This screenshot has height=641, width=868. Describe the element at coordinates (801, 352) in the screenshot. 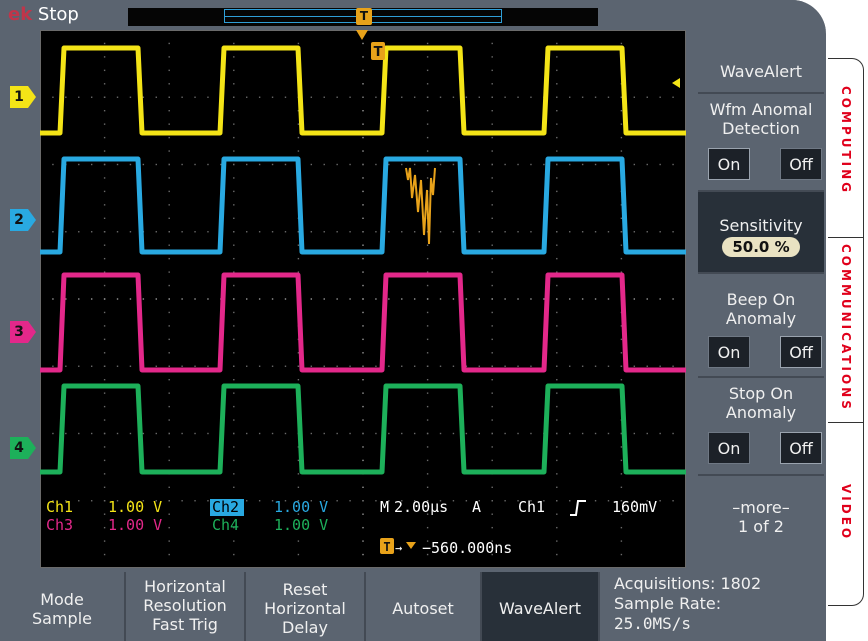

I see `beep-off-button: Off` at that location.